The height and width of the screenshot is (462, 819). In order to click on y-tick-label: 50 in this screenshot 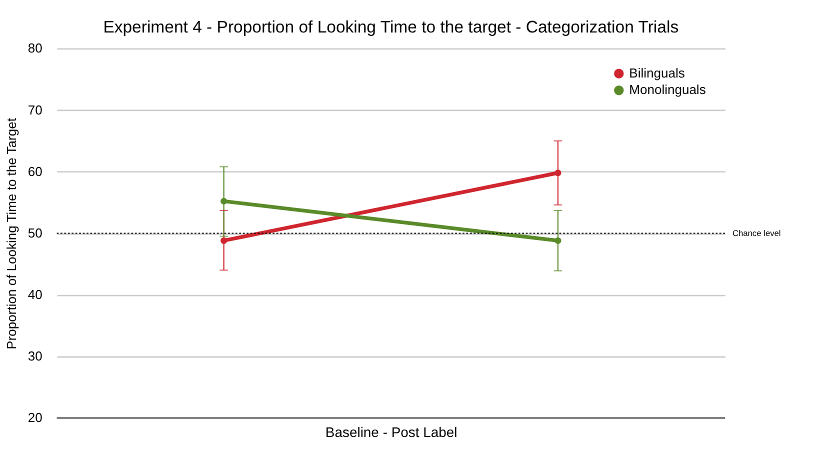, I will do `click(35, 232)`.